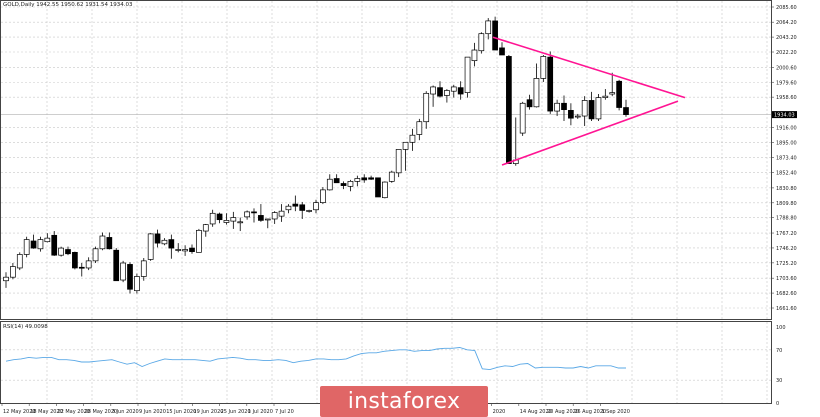 The width and height of the screenshot is (820, 417). What do you see at coordinates (404, 401) in the screenshot?
I see `instaforex-watermark: instaforex` at bounding box center [404, 401].